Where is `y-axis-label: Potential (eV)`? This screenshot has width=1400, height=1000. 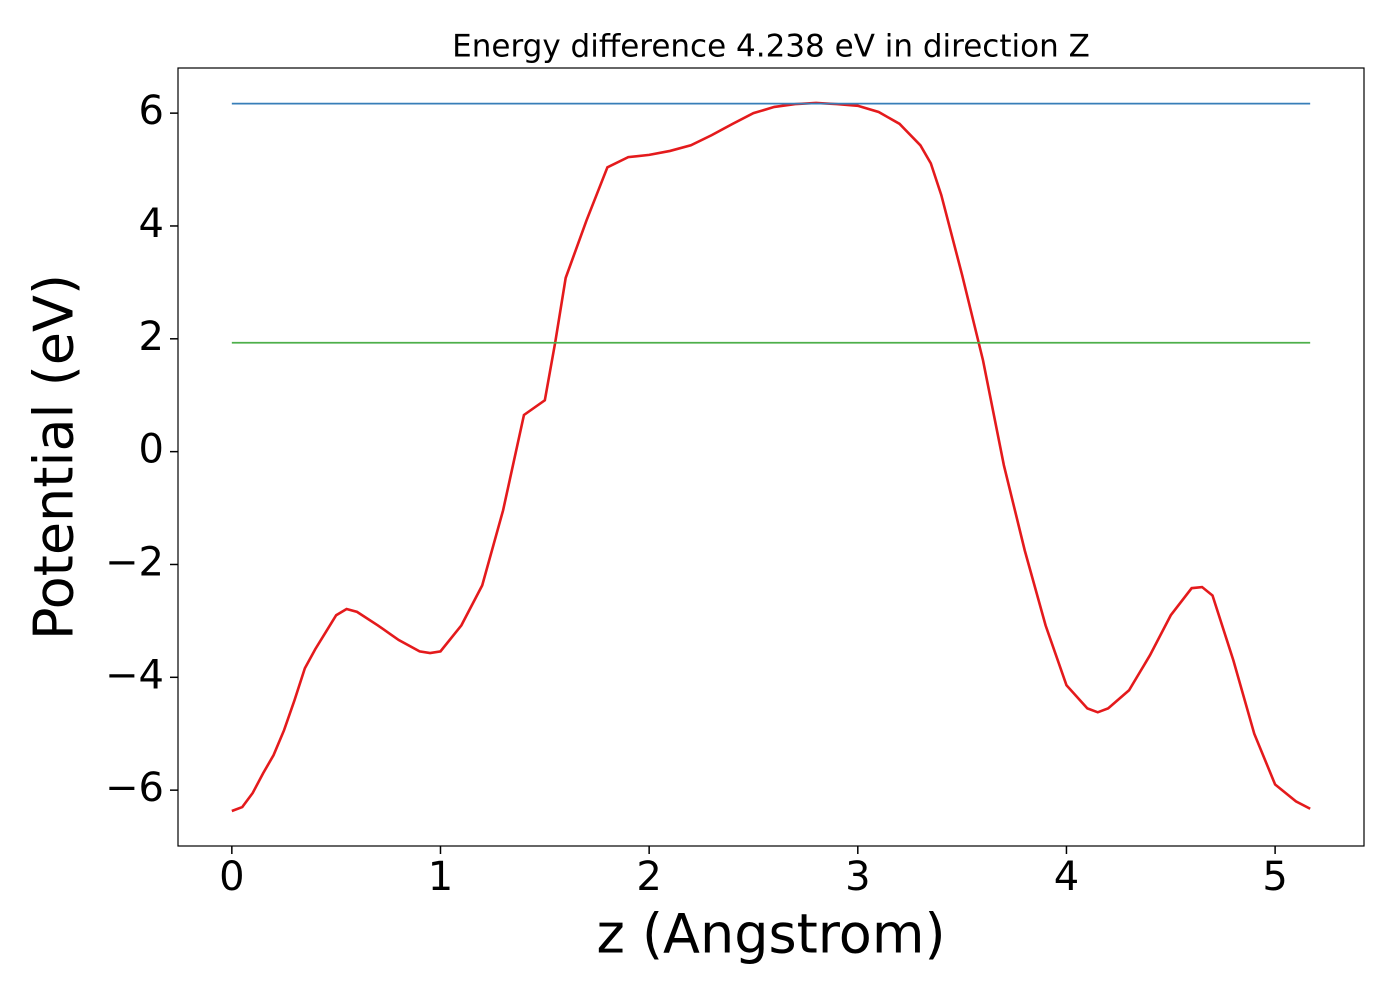
y-axis-label: Potential (eV) is located at coordinates (54, 457).